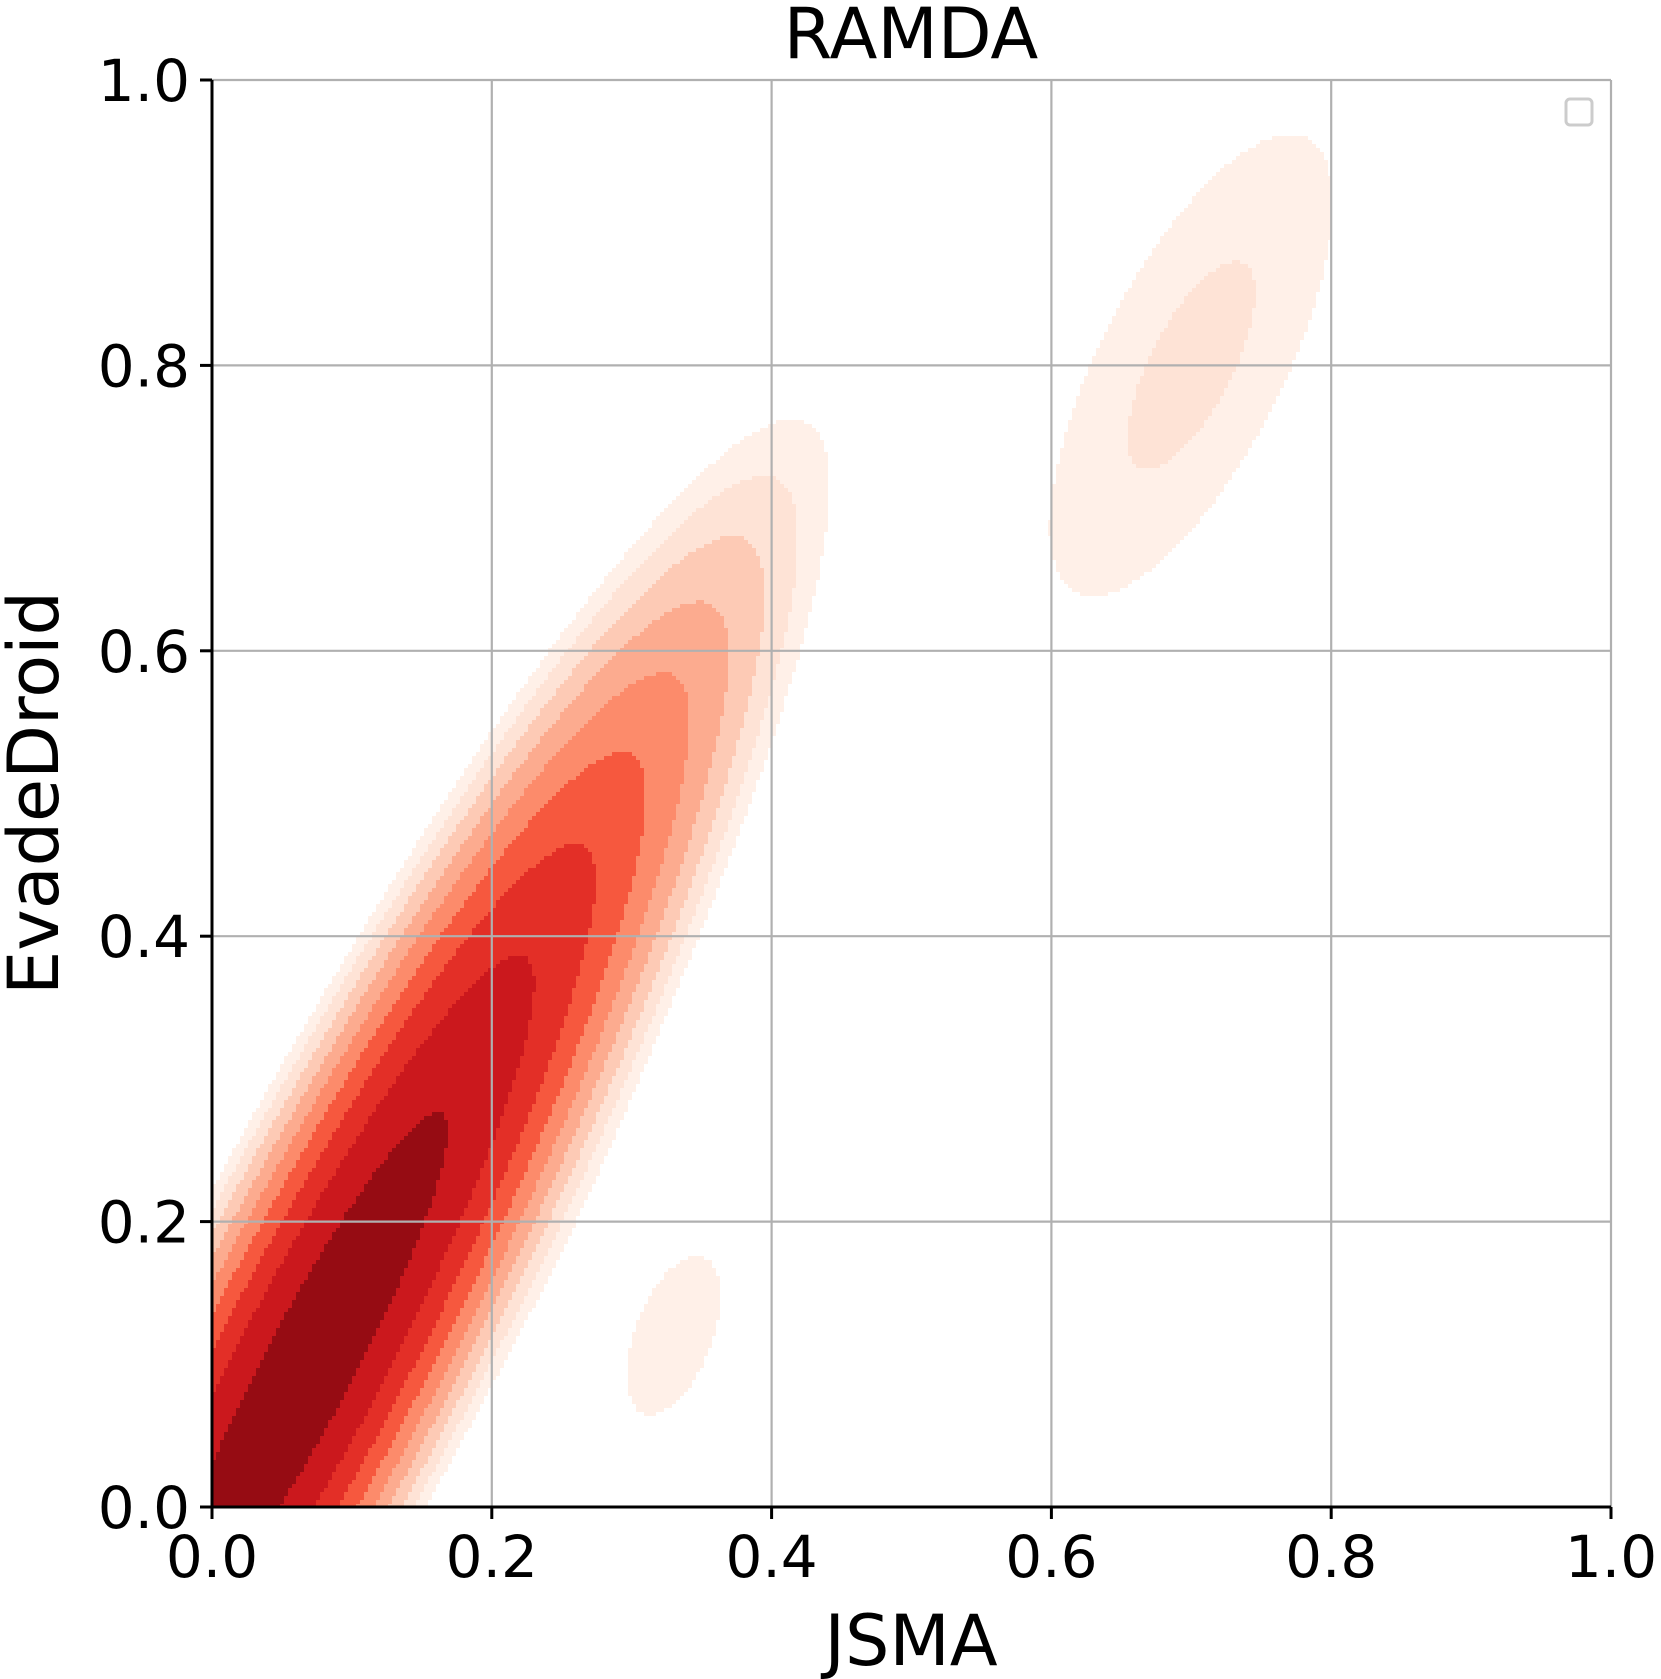 This screenshot has width=1661, height=1679. I want to click on y-axis-label: EvadeDroid, so click(37, 793).